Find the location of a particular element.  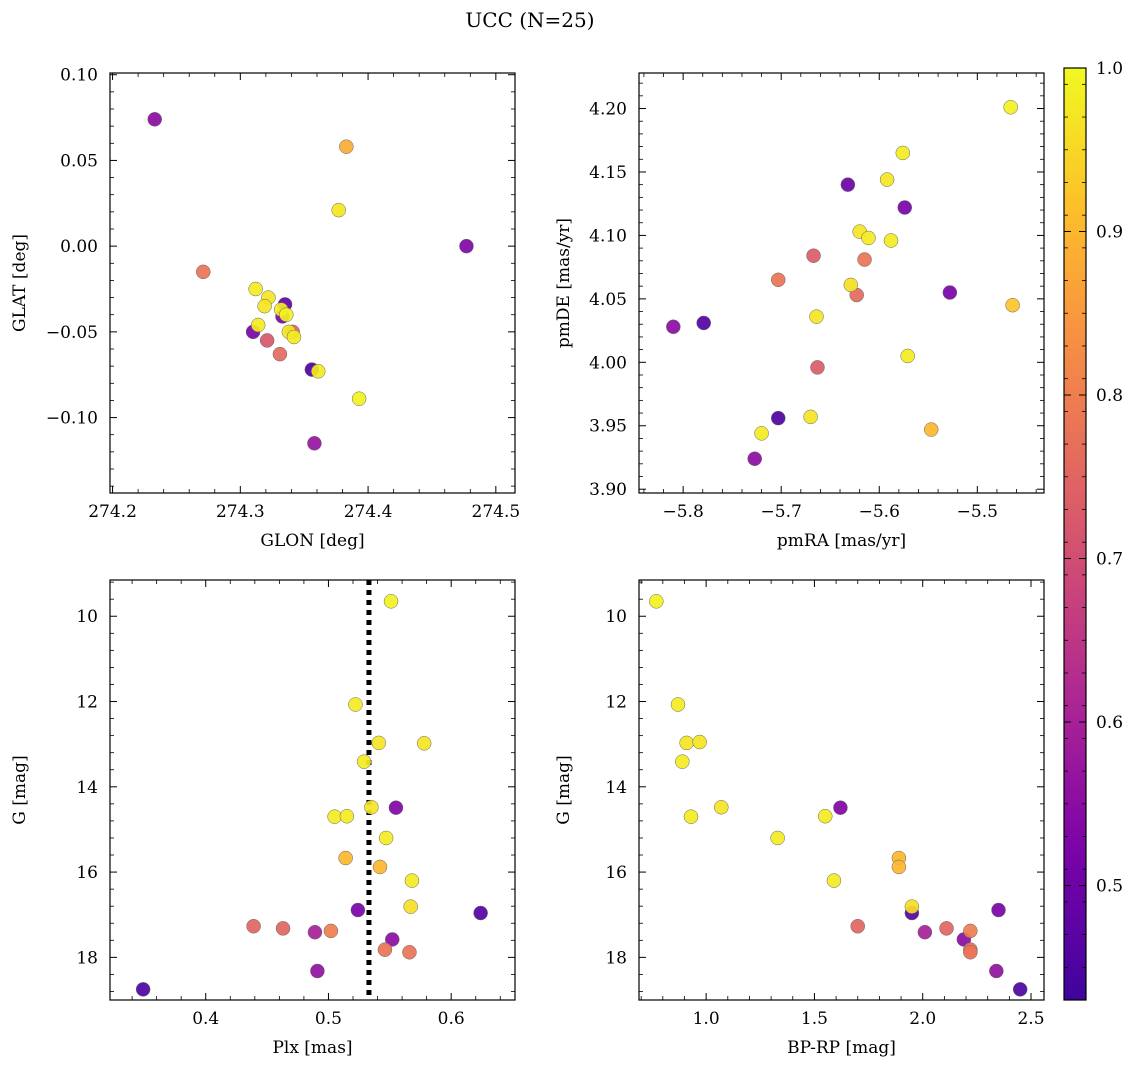

x-tick-label: 0.5 is located at coordinates (328, 1019).